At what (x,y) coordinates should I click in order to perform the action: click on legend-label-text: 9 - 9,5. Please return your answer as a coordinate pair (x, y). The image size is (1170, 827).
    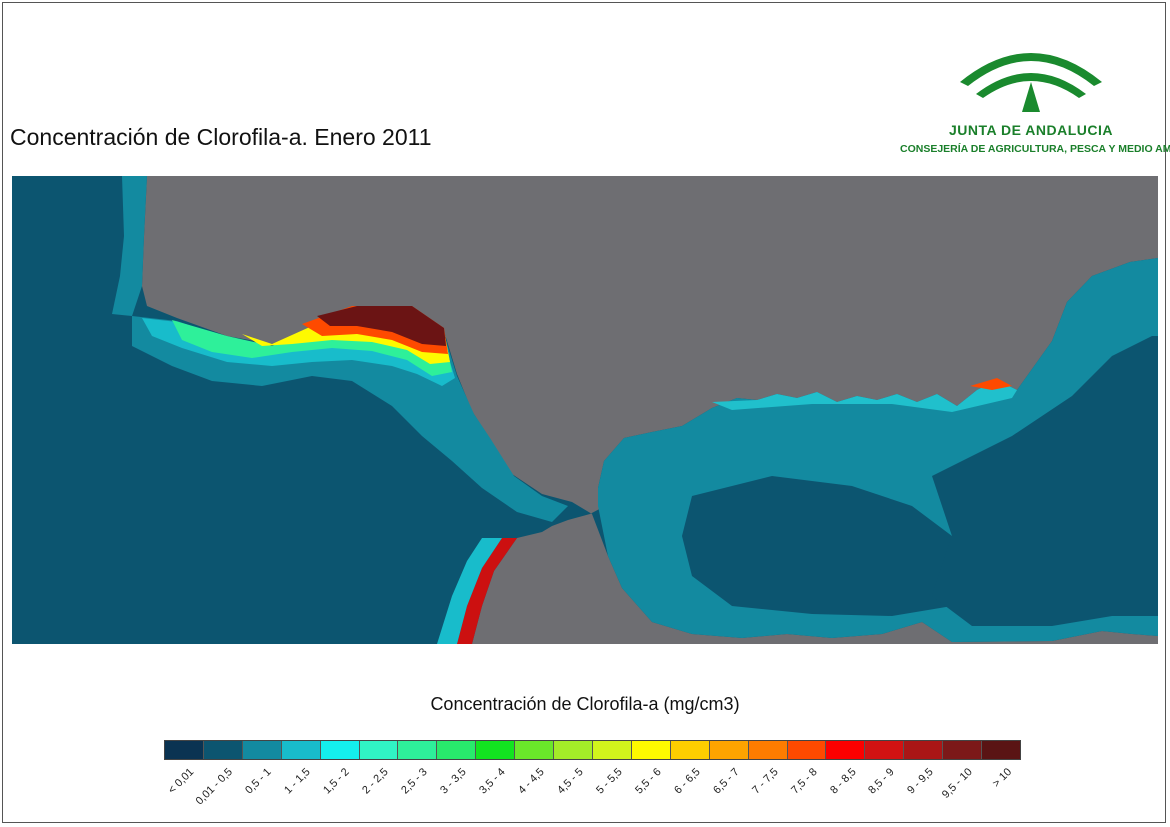
    Looking at the image, I should click on (921, 781).